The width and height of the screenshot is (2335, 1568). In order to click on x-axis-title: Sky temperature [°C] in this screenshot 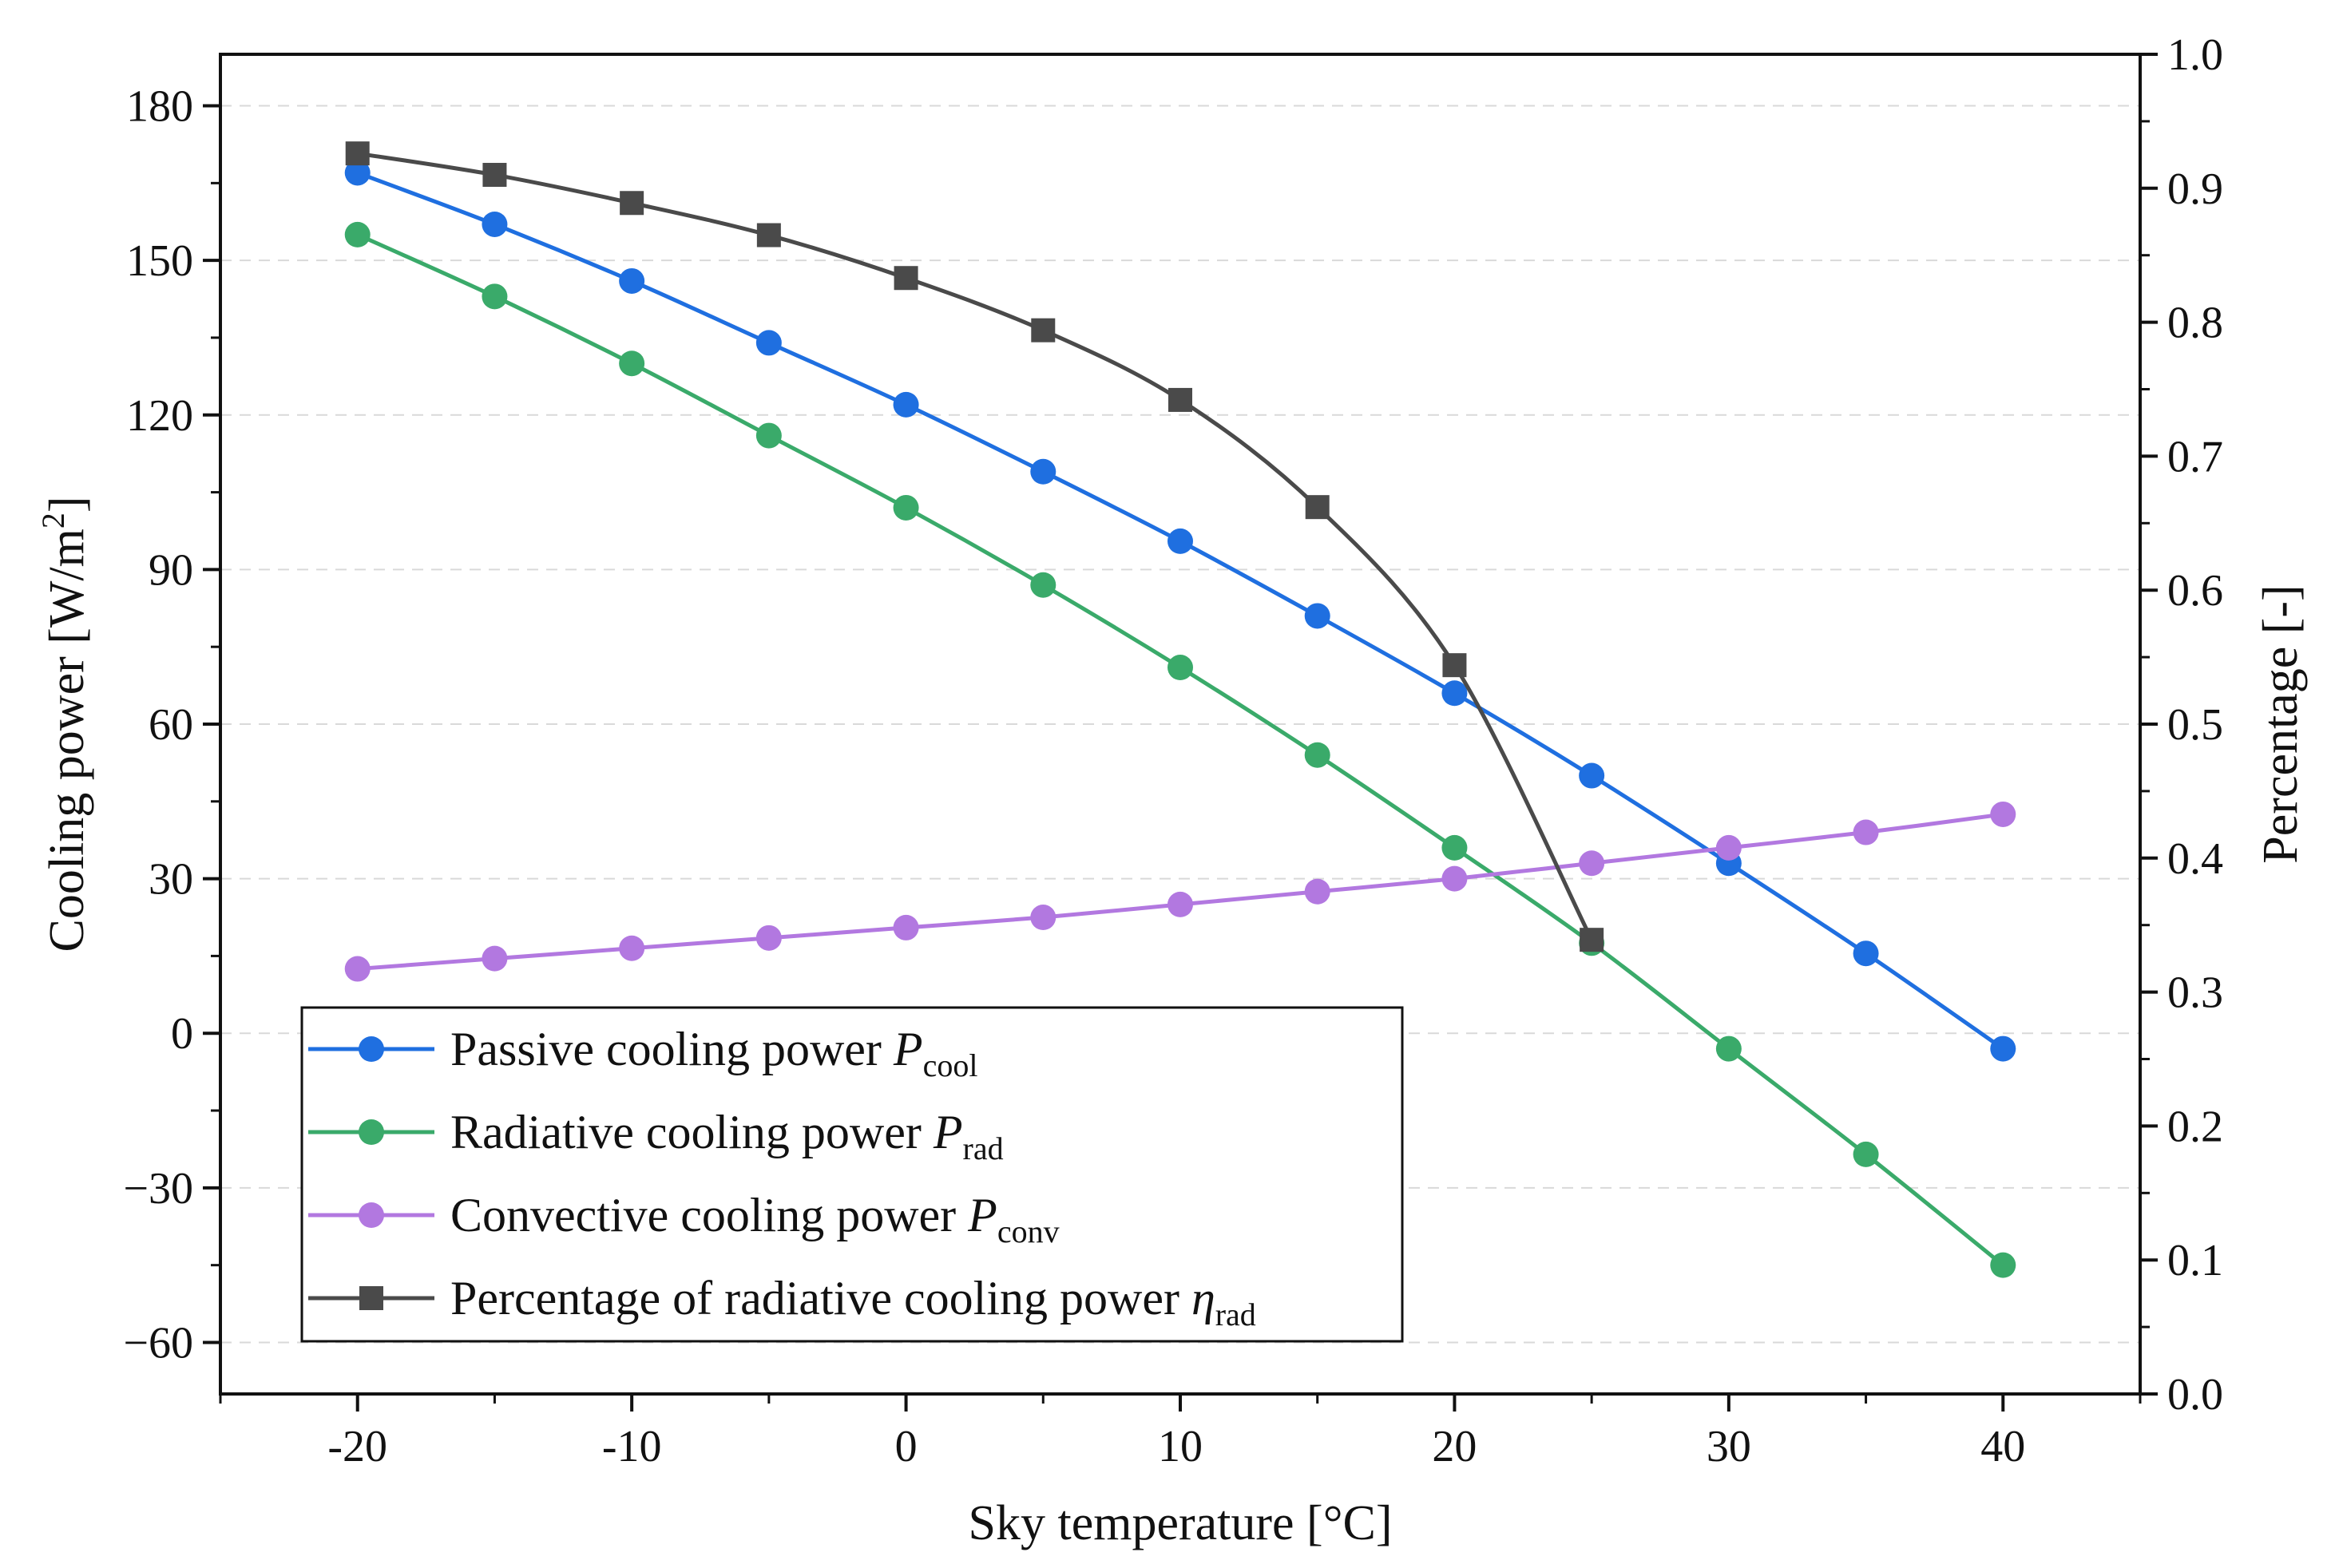, I will do `click(1181, 1523)`.